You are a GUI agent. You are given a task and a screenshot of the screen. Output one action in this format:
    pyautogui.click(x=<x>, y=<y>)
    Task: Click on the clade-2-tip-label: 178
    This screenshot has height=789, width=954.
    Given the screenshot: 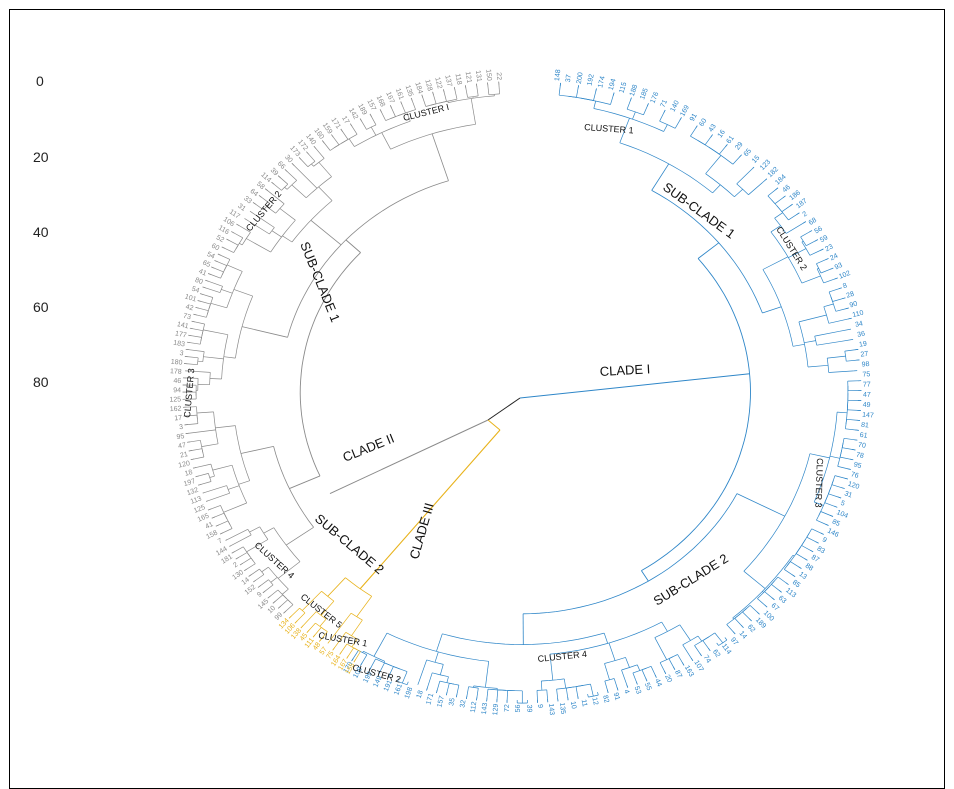 What is the action you would take?
    pyautogui.click(x=176, y=372)
    